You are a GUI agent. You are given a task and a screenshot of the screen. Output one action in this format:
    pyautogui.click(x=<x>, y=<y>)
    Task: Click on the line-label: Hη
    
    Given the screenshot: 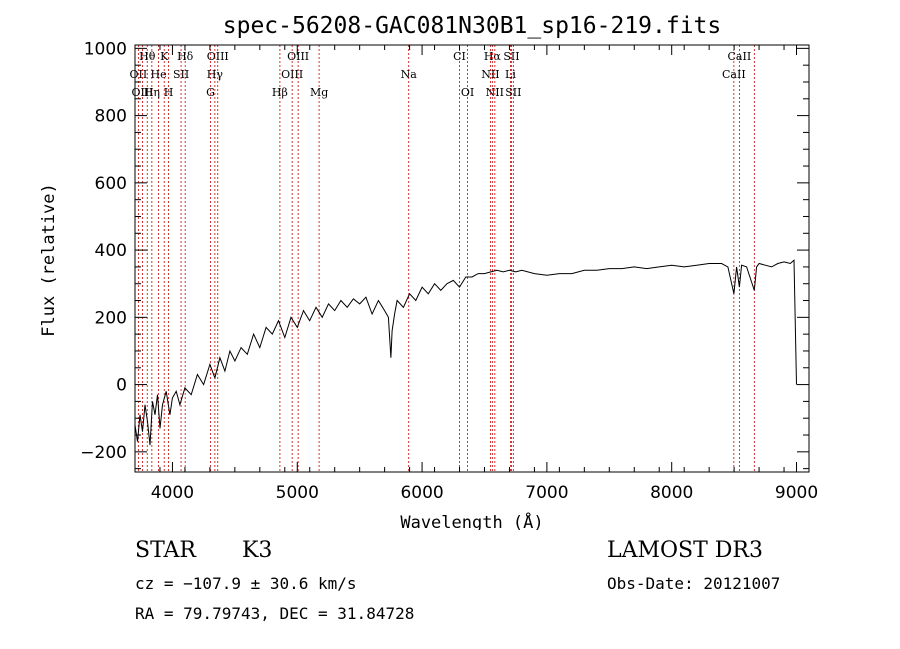 What is the action you would take?
    pyautogui.click(x=152, y=92)
    